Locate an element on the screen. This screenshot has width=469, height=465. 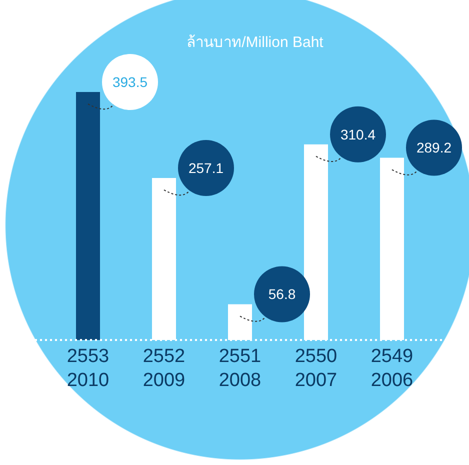
data-label: 56.8 is located at coordinates (282, 294).